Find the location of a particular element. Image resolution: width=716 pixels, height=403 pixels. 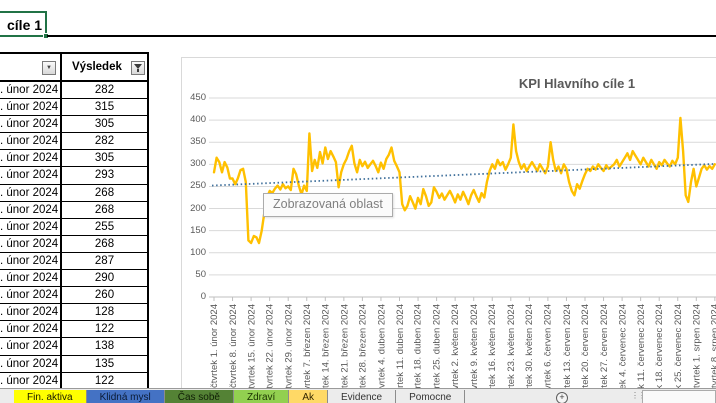

sheet-tab-klidn-mysl: Klidná mysl is located at coordinates (125, 396).